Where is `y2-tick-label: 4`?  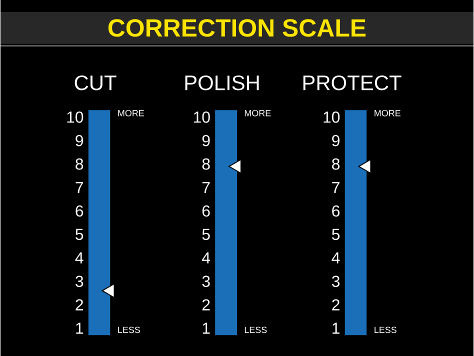
y2-tick-label: 4 is located at coordinates (206, 258).